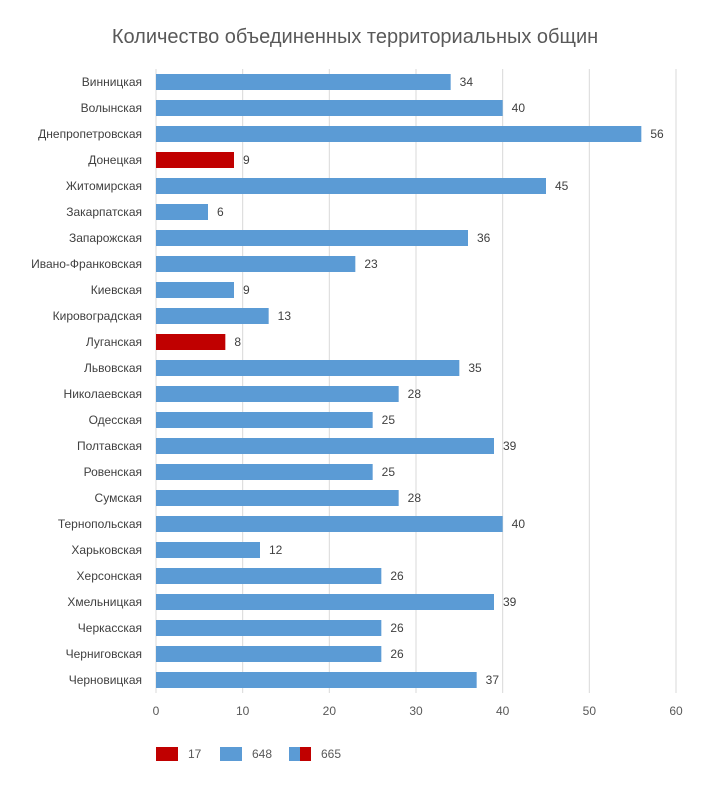 The width and height of the screenshot is (710, 788). What do you see at coordinates (114, 342) in the screenshot?
I see `category-label: Луганская` at bounding box center [114, 342].